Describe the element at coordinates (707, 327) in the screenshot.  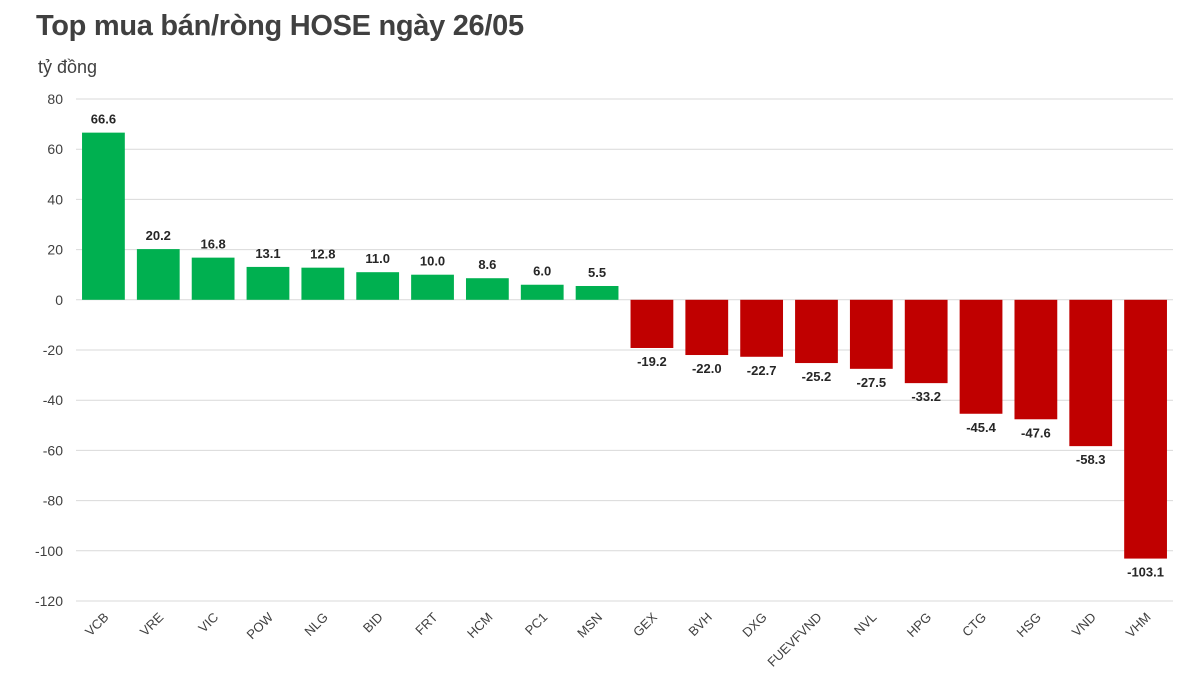
I see `bar-bvh` at that location.